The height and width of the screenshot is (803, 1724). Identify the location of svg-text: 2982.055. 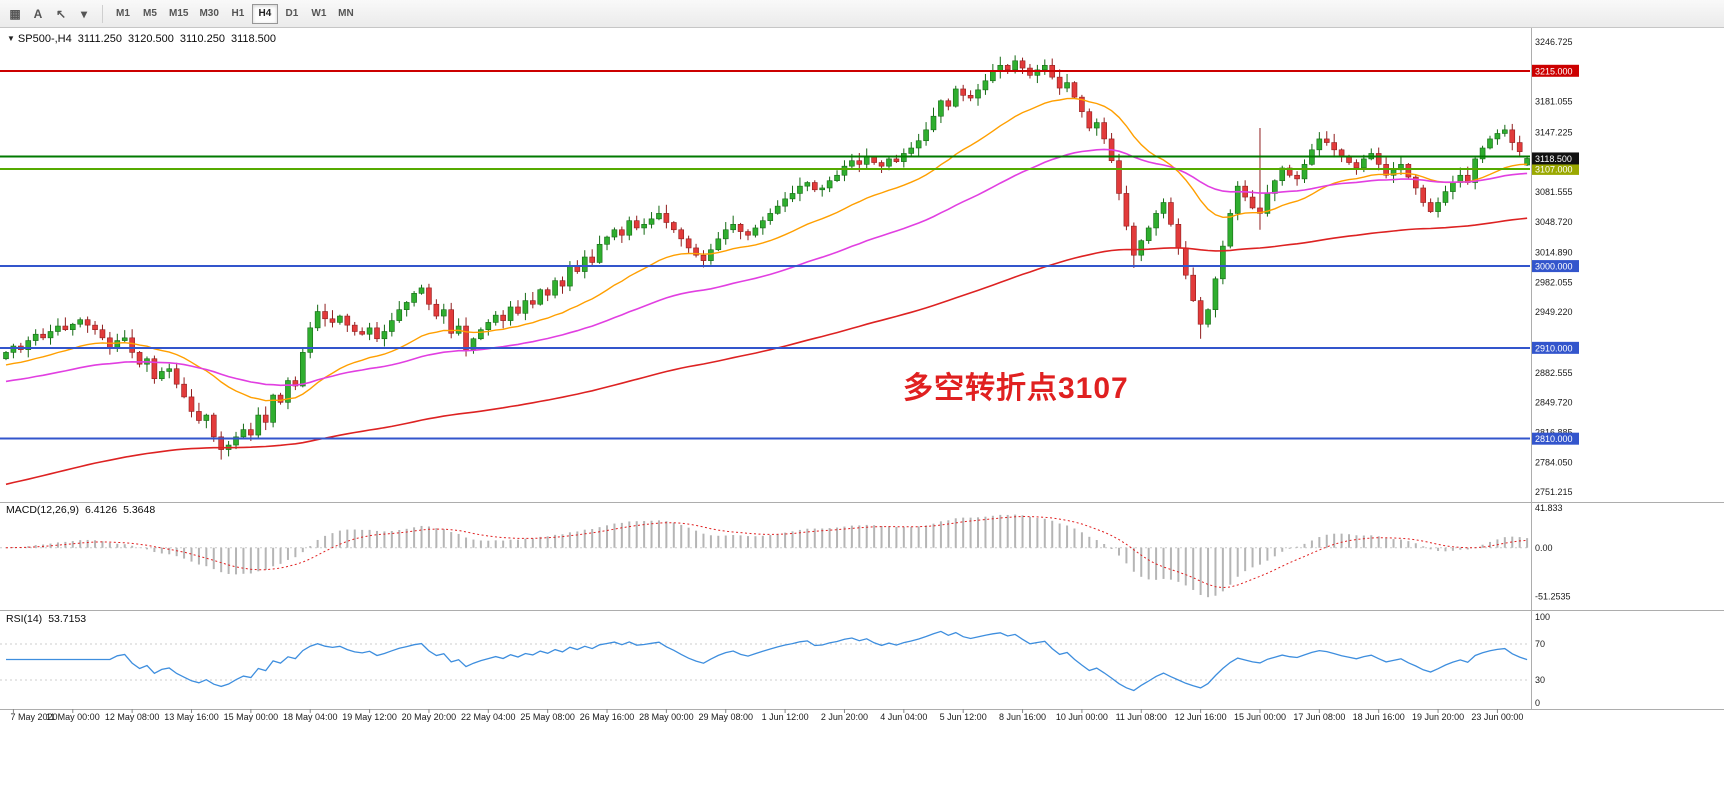
(1554, 282).